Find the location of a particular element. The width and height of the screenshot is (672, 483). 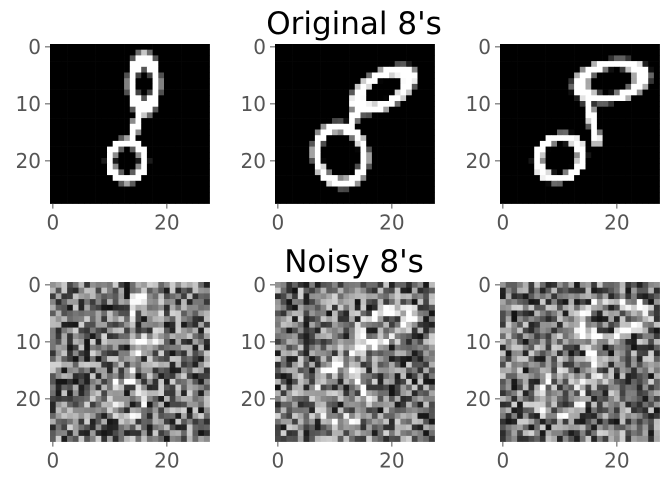

row-title-noisy: Noisy 8's is located at coordinates (354, 262).